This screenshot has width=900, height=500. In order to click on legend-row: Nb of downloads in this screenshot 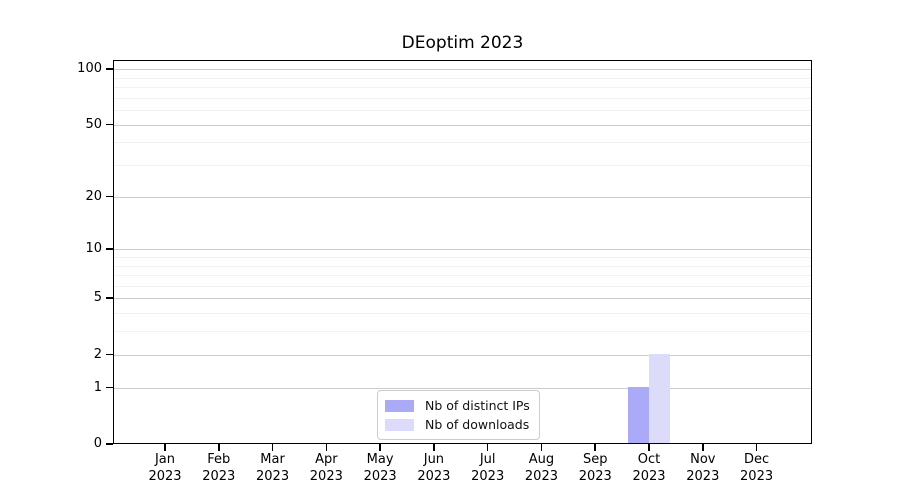, I will do `click(457, 424)`.